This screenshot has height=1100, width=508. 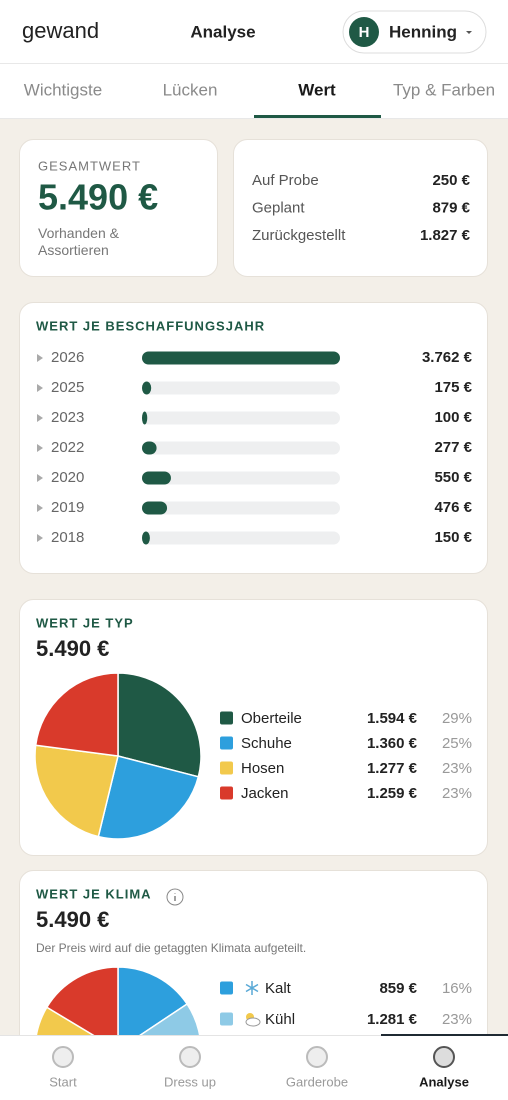 What do you see at coordinates (278, 988) in the screenshot?
I see `legend-label: Kalt` at bounding box center [278, 988].